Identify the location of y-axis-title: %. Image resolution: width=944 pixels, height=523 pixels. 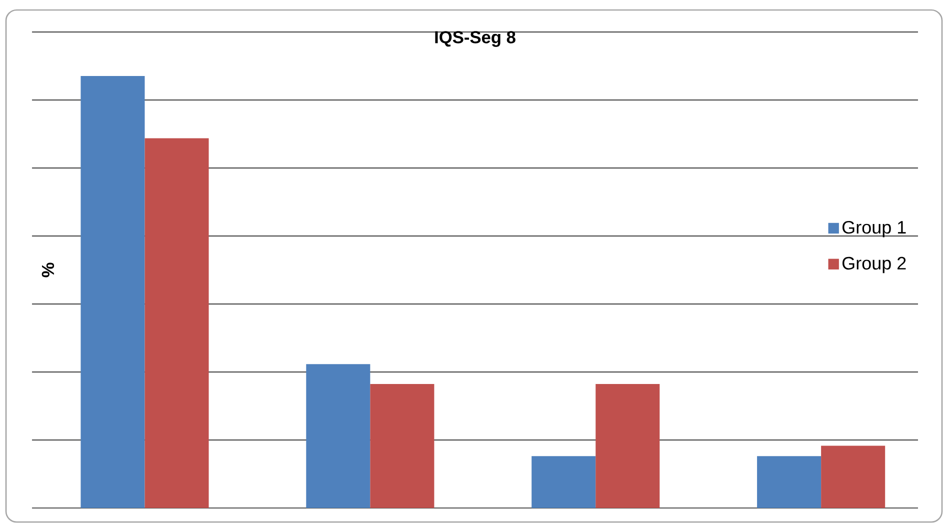
(48, 270).